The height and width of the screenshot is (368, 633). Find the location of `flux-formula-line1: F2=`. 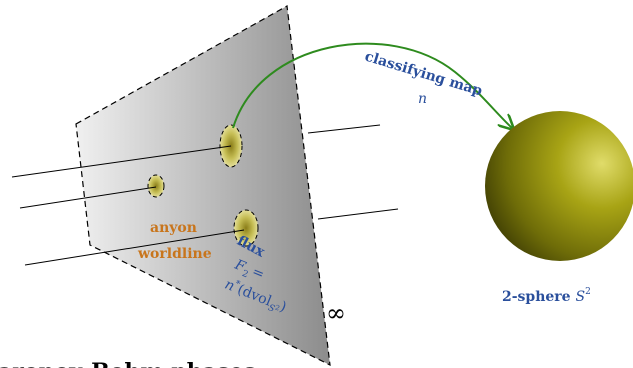

flux-formula-line1: F2= is located at coordinates (248, 270).